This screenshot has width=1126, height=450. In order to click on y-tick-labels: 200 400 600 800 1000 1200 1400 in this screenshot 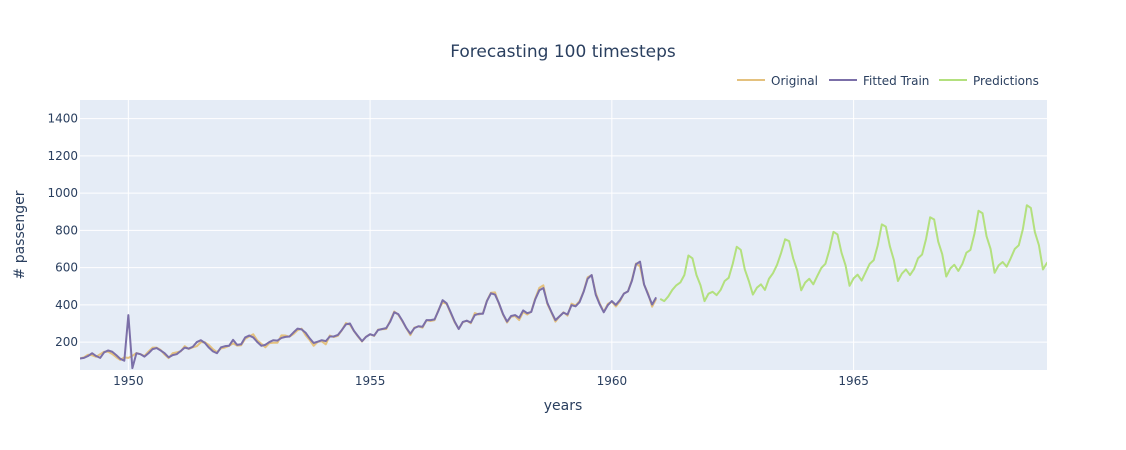, I will do `click(62, 230)`.